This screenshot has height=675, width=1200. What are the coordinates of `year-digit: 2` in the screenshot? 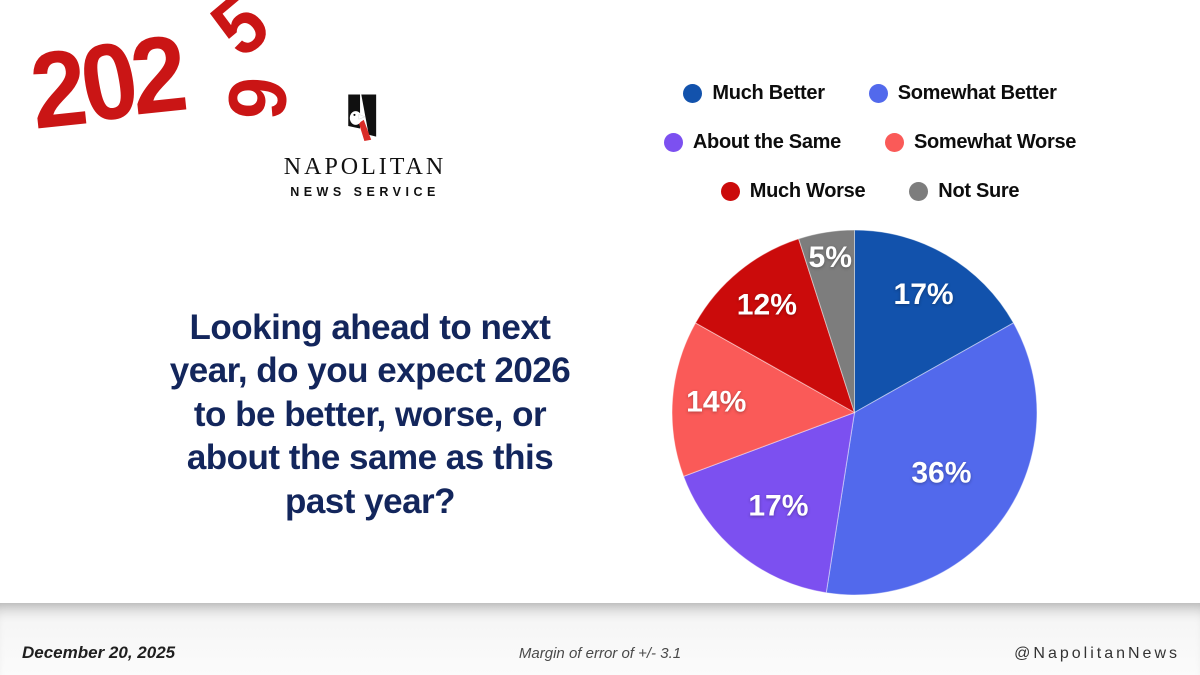 It's located at (157, 75).